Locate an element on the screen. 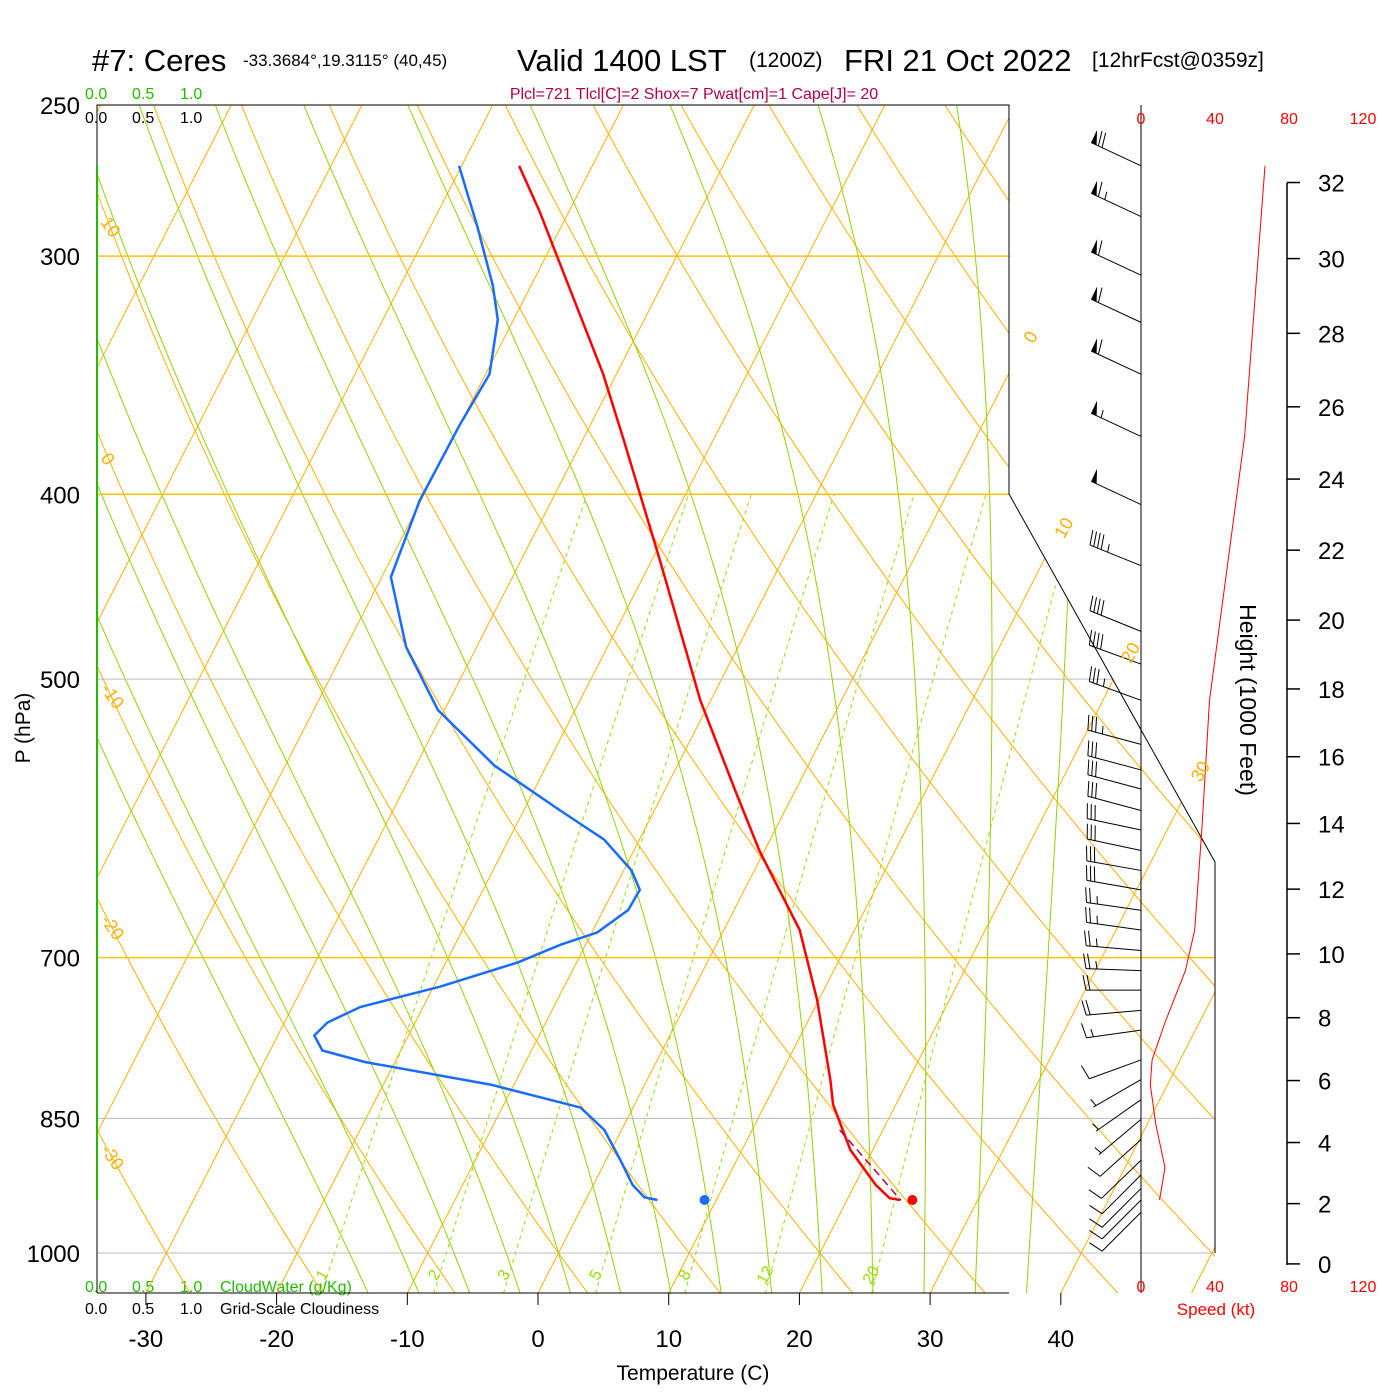 The height and width of the screenshot is (1400, 1400). moist-adiabat-line is located at coordinates (771, 699).